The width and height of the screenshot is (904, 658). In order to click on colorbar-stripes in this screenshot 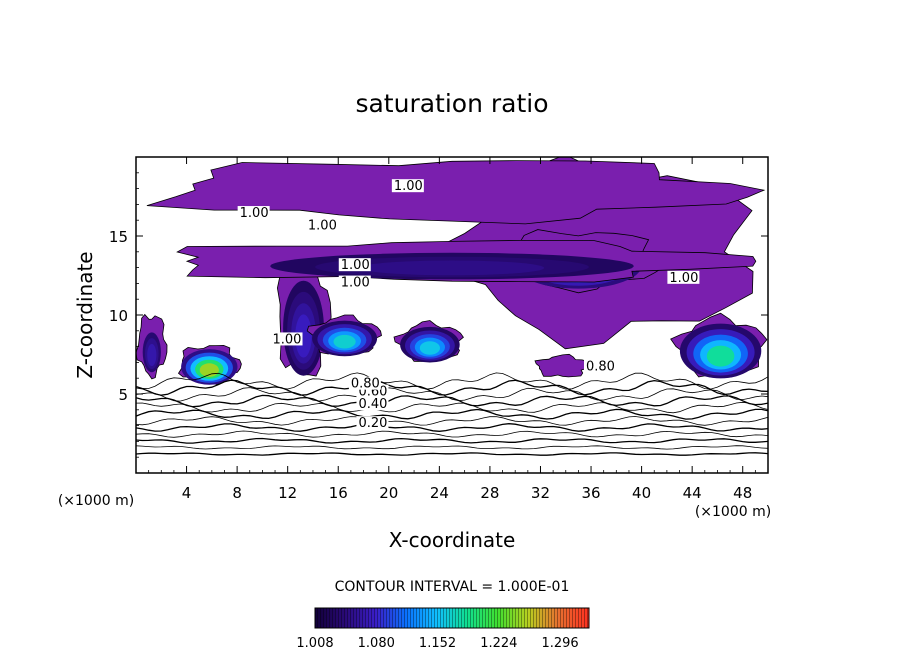, I will do `click(452, 618)`.